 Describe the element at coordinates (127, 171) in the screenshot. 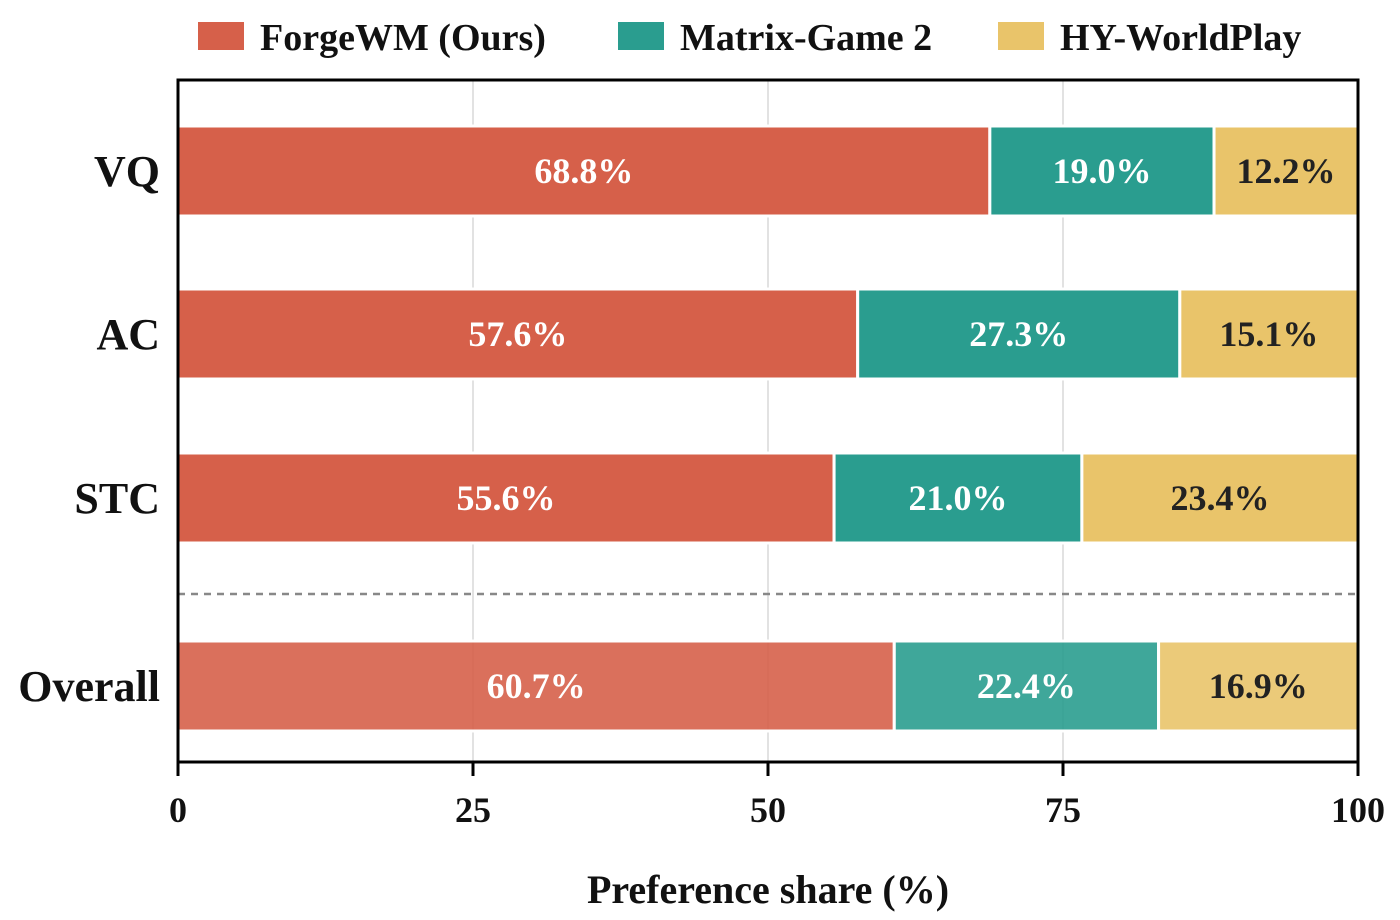

I see `category-label: VQ` at that location.